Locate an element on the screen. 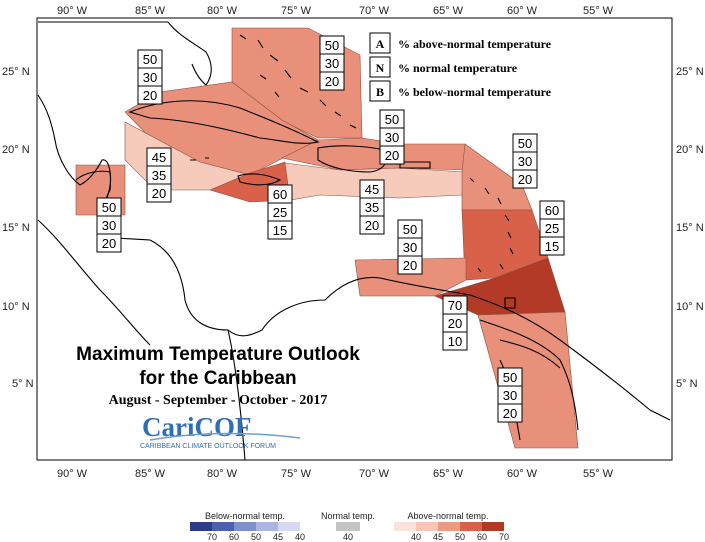 This screenshot has height=542, width=705. probability-box-leeward-islands: 50 30 20 is located at coordinates (525, 161).